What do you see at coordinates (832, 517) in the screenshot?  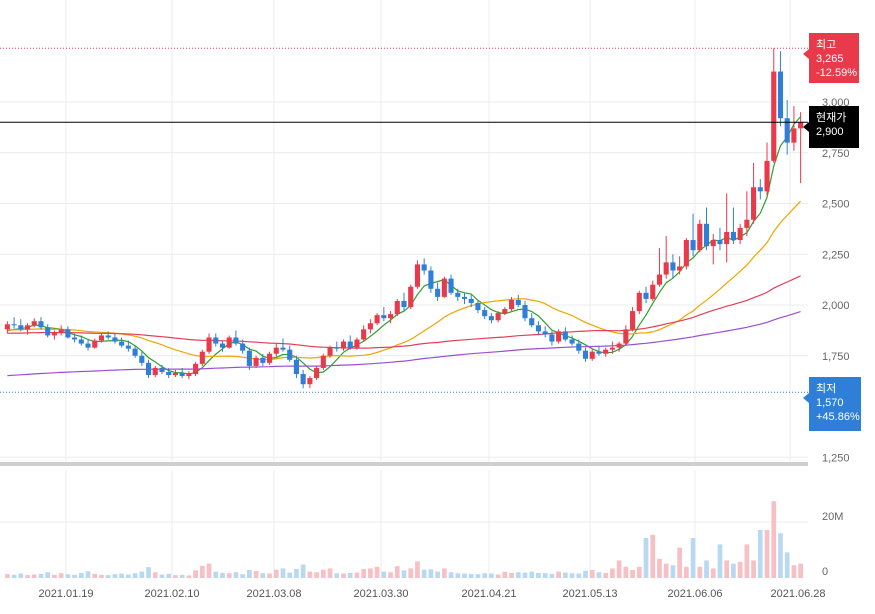 I see `volume-tick-label: 20M` at bounding box center [832, 517].